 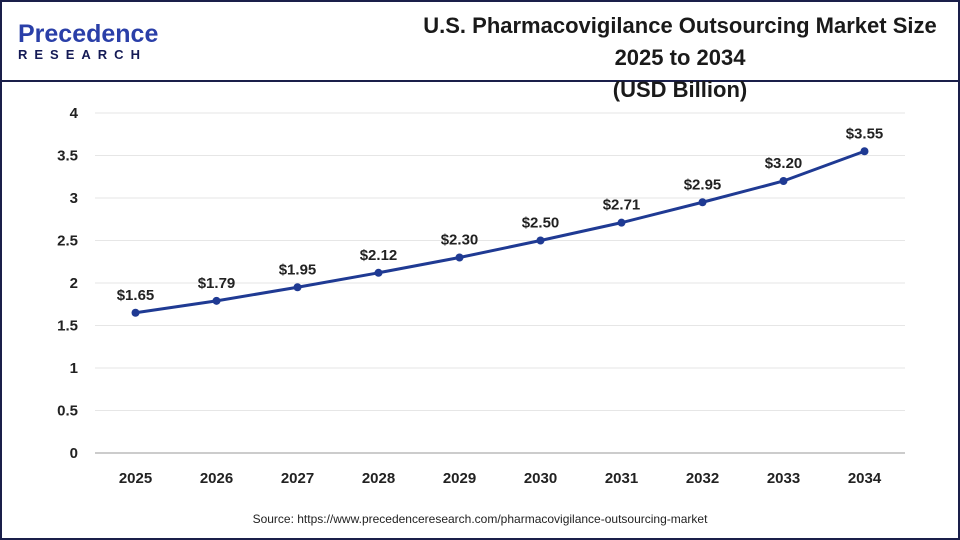 I want to click on y-tick-label: 1, so click(x=74, y=368).